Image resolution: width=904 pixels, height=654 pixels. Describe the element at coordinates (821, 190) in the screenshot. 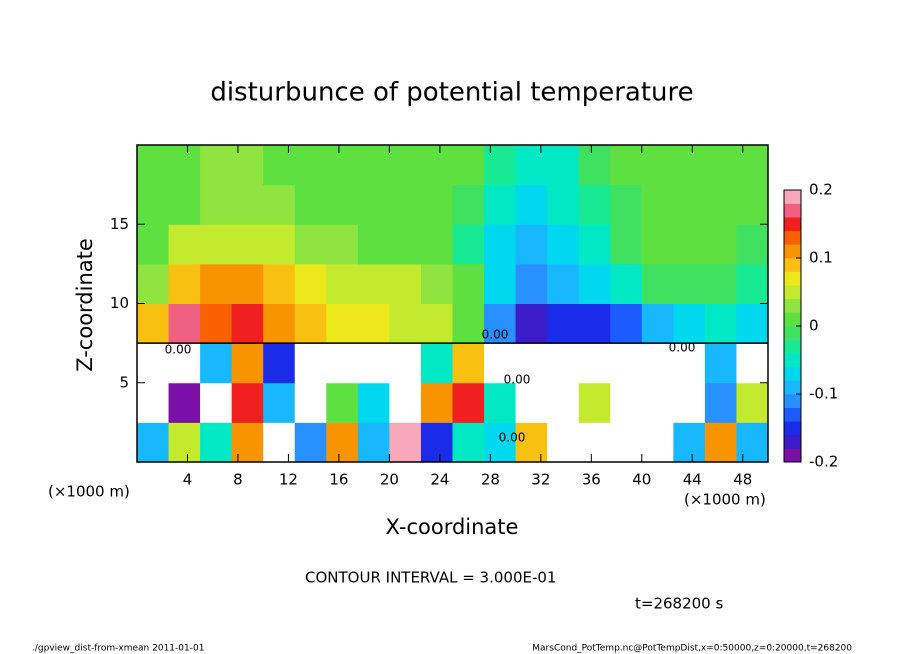

I see `colorbar-tick-label: 0.2` at that location.